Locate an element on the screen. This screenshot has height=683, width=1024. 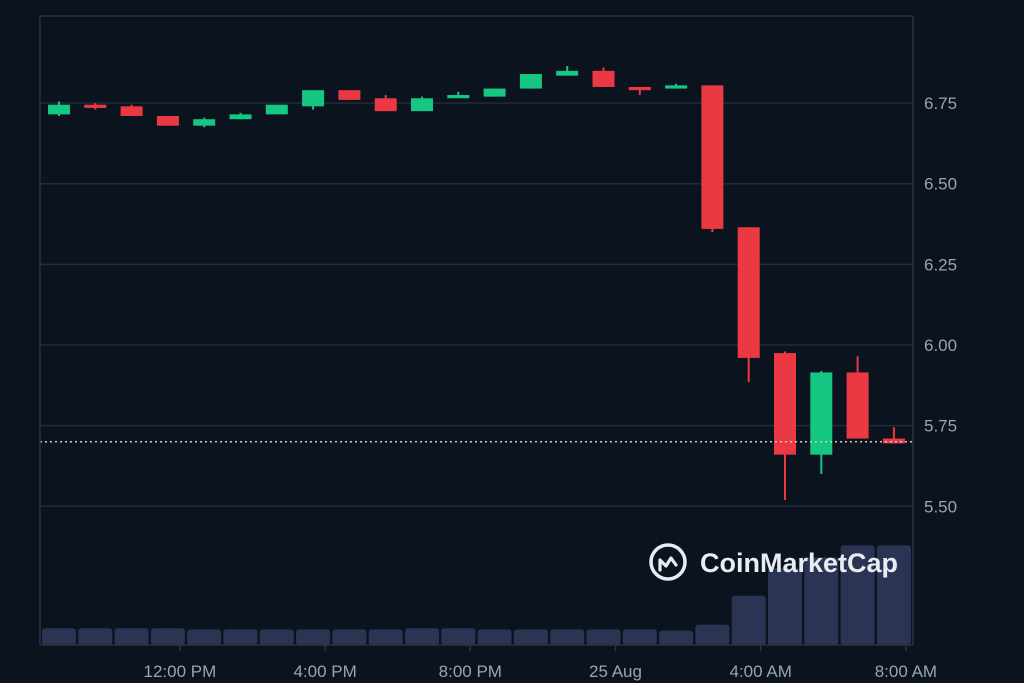
coinmarketcap-watermark: CoinMarketCap is located at coordinates (773, 562).